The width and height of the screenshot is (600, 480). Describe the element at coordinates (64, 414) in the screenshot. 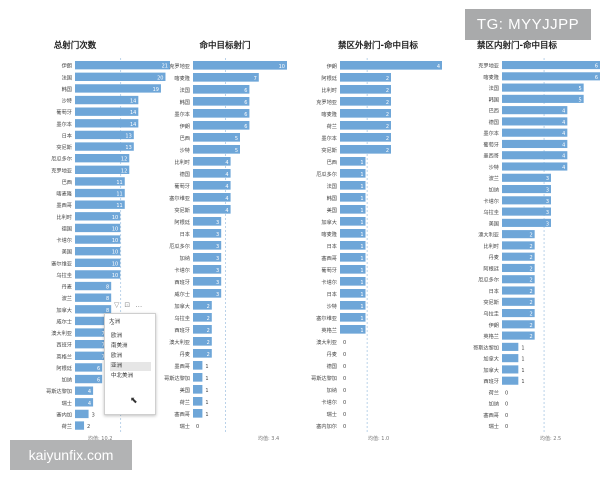

I see `category-label: 塞内加` at that location.